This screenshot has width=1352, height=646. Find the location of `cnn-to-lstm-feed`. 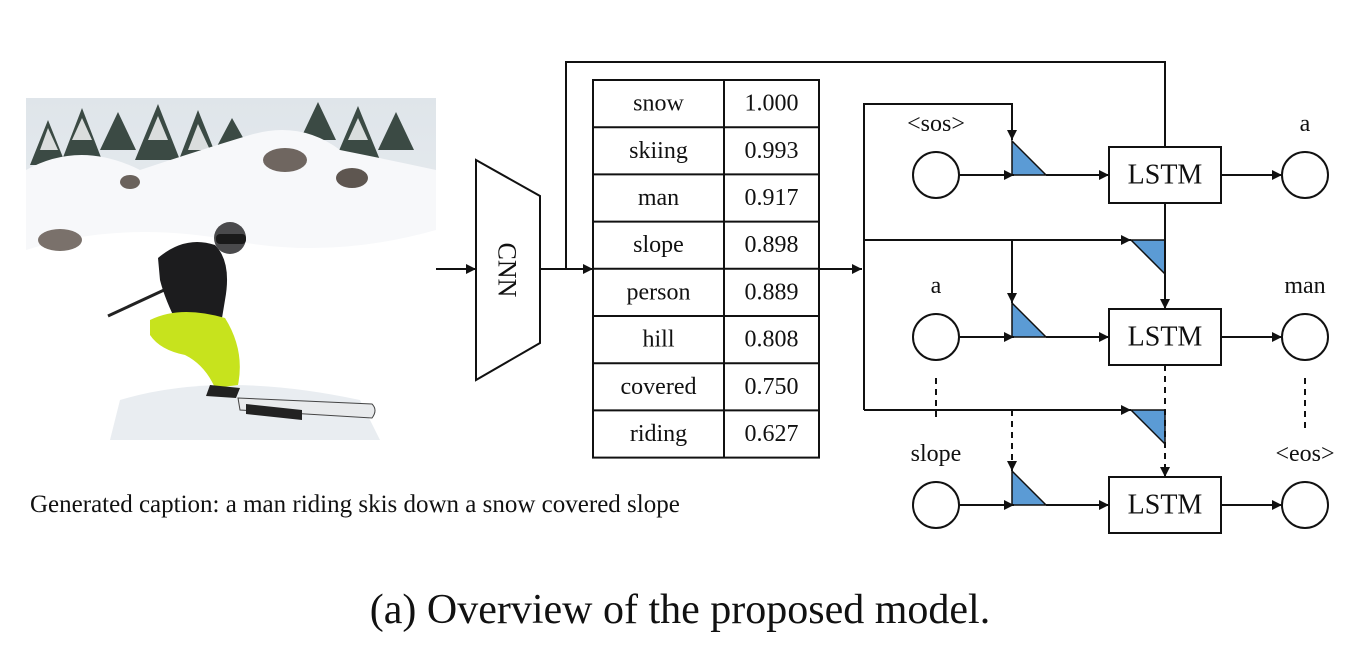

cnn-to-lstm-feed is located at coordinates (867, 165).